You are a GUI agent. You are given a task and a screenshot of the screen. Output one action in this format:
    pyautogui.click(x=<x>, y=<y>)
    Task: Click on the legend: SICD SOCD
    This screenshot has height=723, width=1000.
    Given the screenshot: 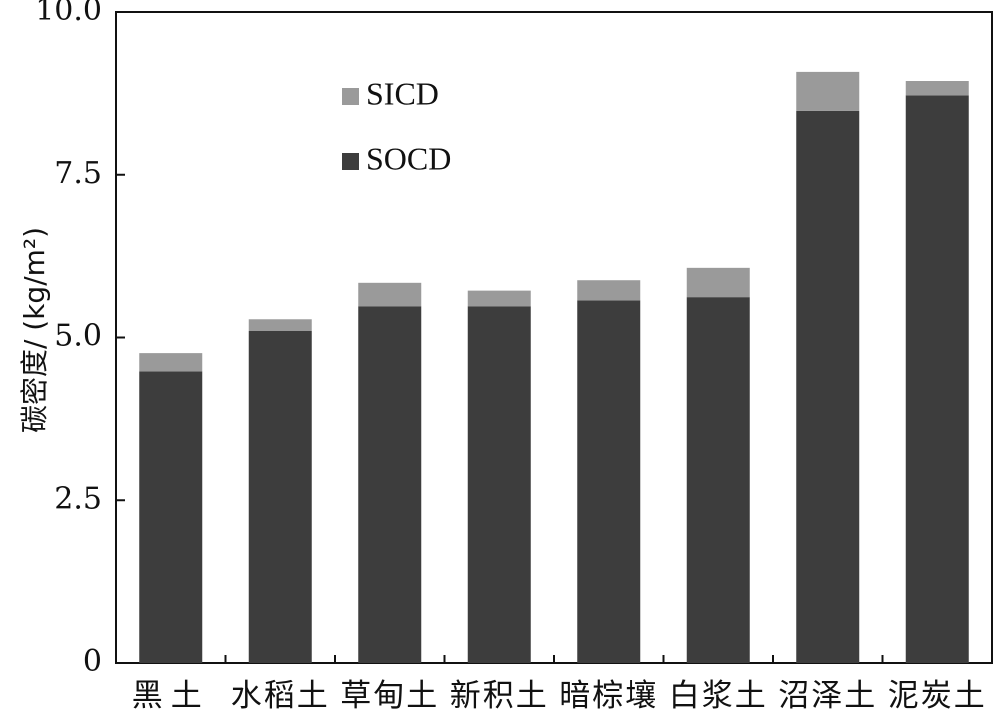 What is the action you would take?
    pyautogui.click(x=396, y=125)
    